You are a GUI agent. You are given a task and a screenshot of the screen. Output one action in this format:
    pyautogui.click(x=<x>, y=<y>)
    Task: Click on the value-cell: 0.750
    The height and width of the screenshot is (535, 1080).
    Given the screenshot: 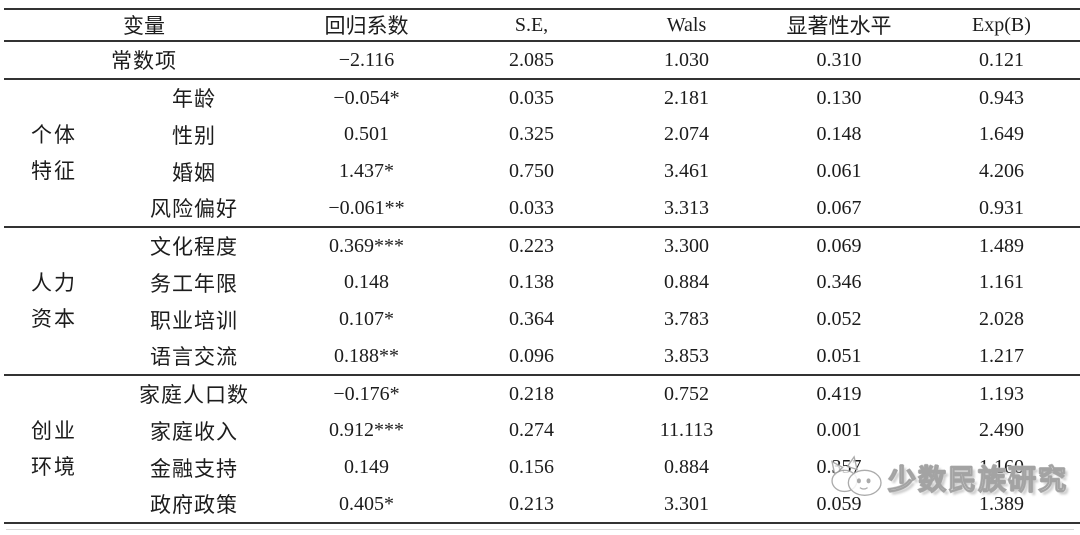 What is the action you would take?
    pyautogui.click(x=531, y=171)
    